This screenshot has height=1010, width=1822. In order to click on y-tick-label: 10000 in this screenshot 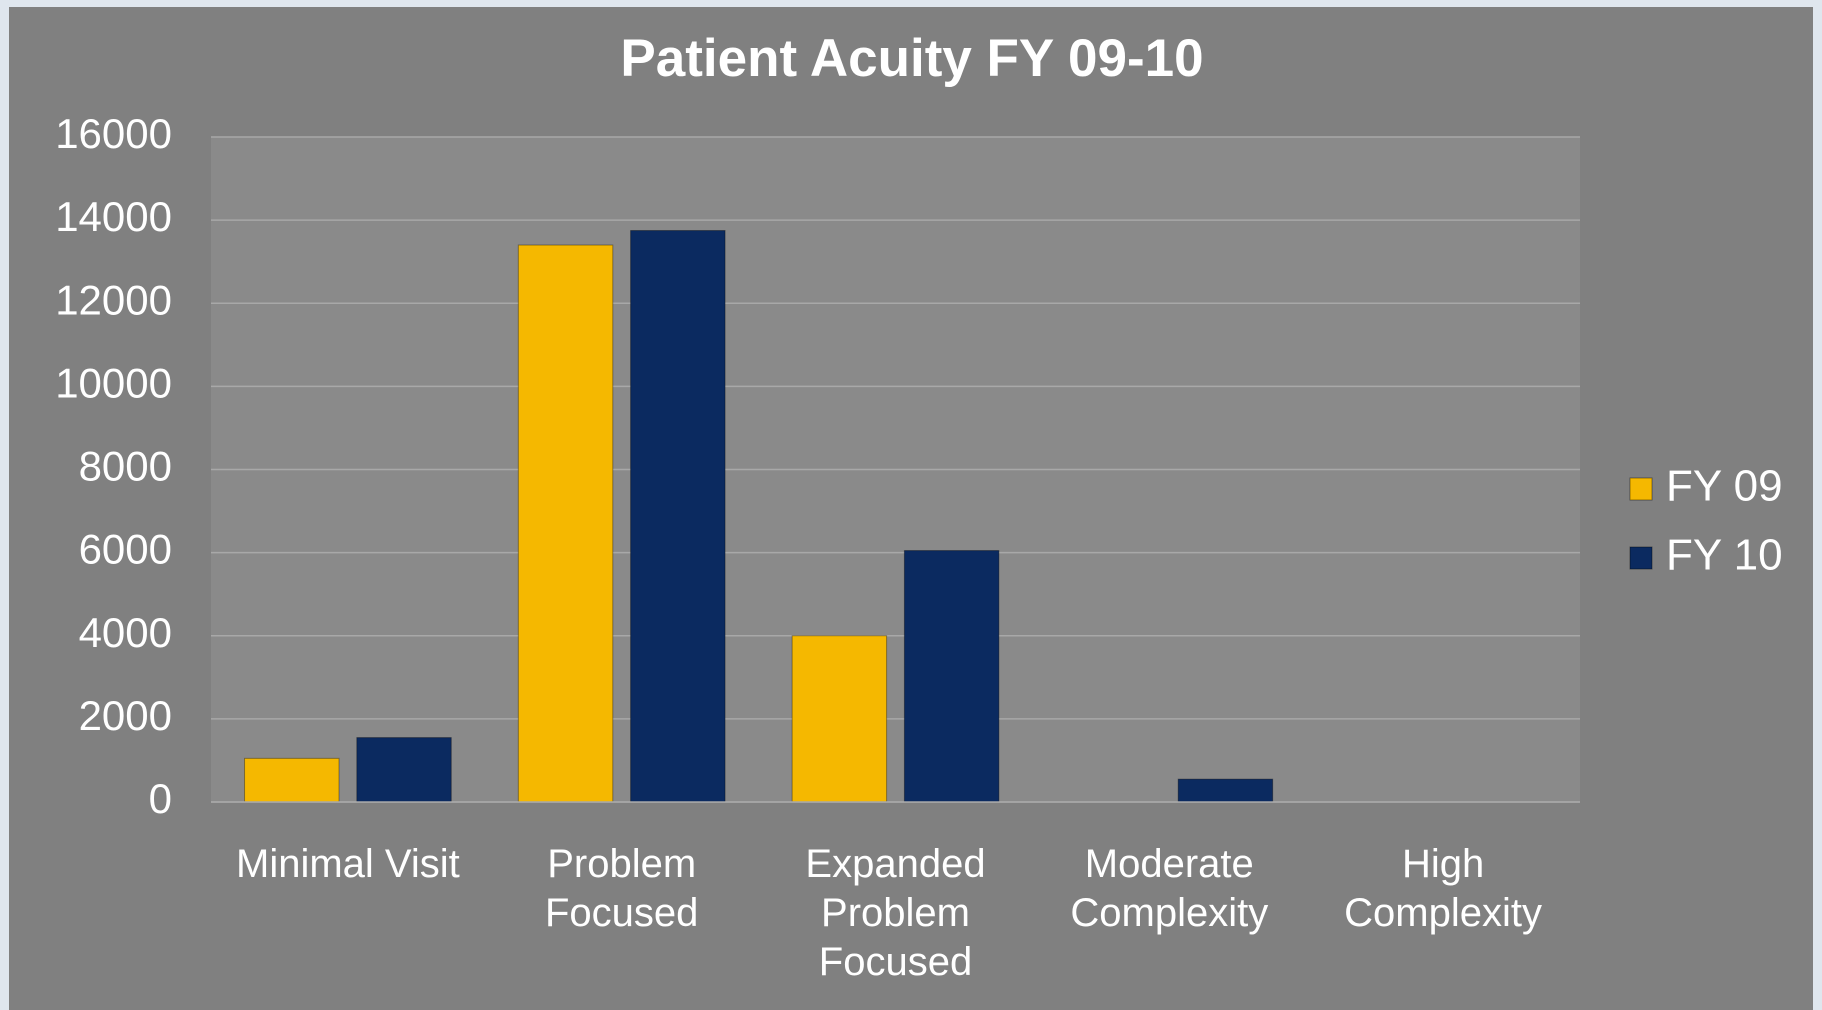, I will do `click(113, 382)`.